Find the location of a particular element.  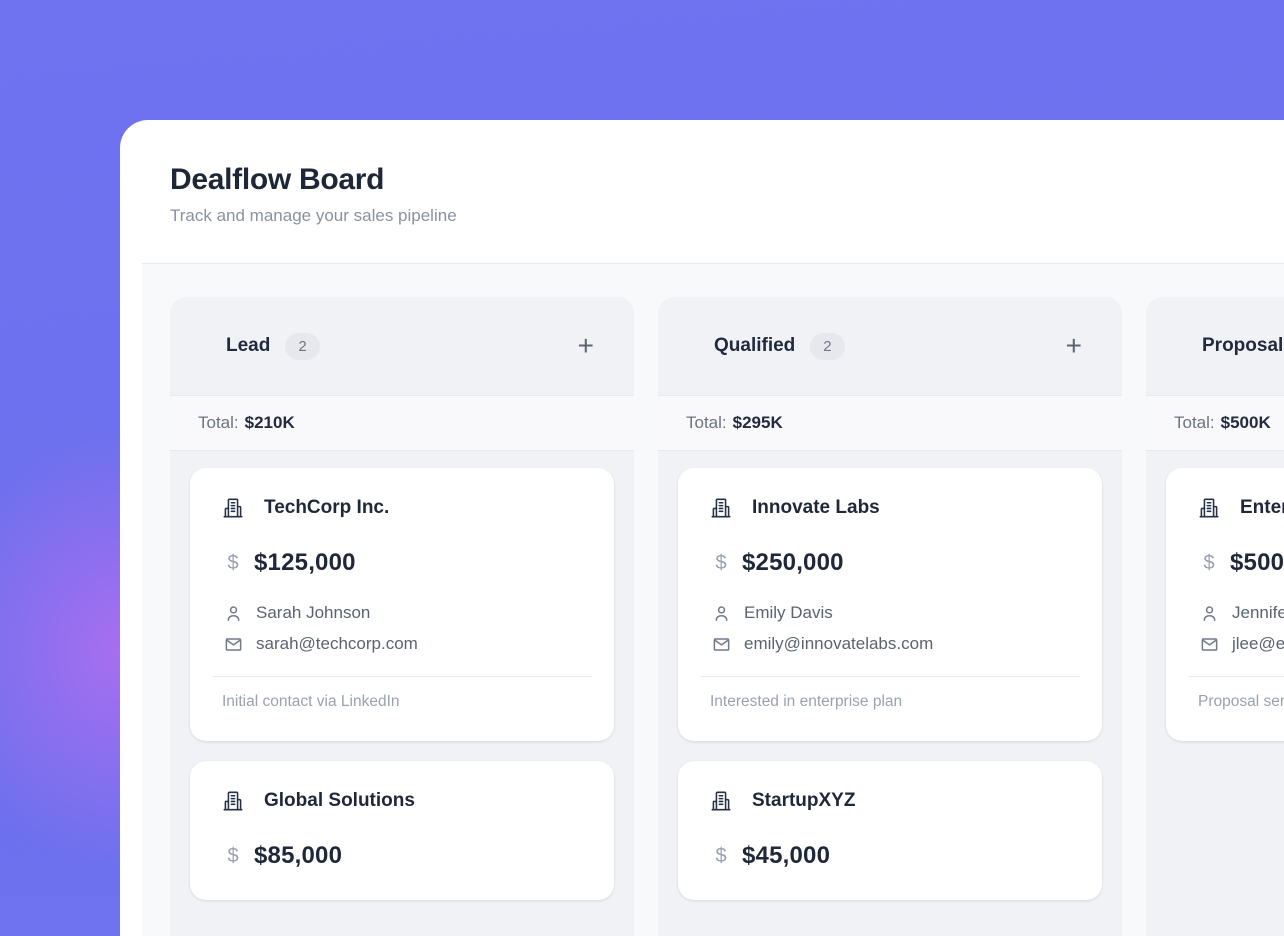

deal-amount: $125,000 is located at coordinates (305, 562).